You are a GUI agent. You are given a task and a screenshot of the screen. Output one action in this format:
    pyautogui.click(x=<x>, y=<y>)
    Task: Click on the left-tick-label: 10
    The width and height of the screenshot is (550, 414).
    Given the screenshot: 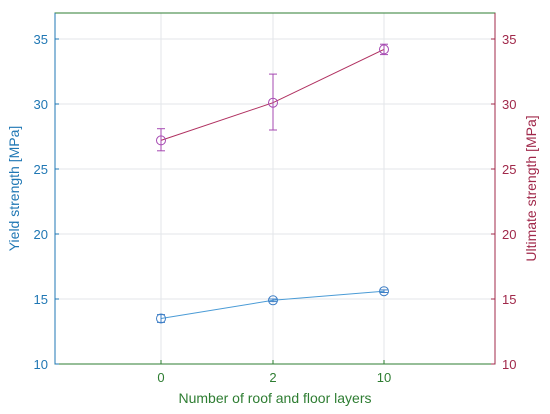 What is the action you would take?
    pyautogui.click(x=41, y=364)
    